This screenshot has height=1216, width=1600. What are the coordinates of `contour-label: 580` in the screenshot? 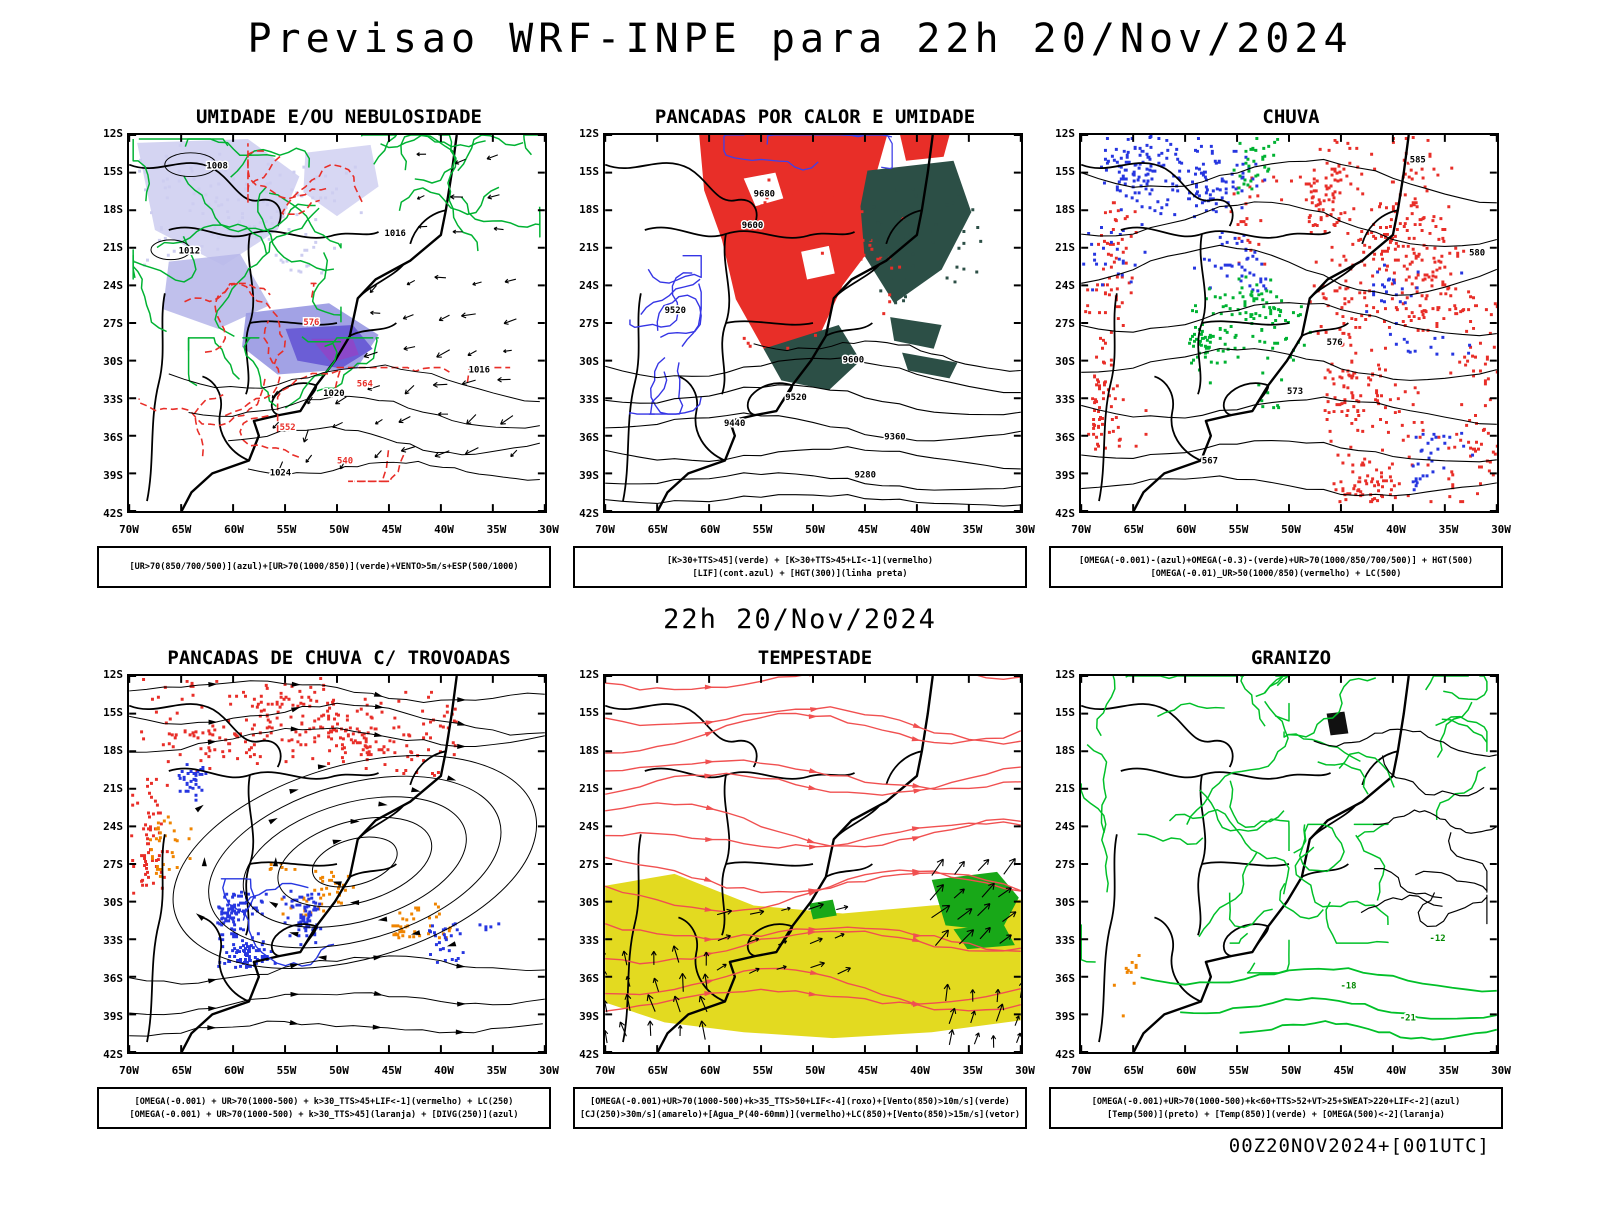 It's located at (1477, 254).